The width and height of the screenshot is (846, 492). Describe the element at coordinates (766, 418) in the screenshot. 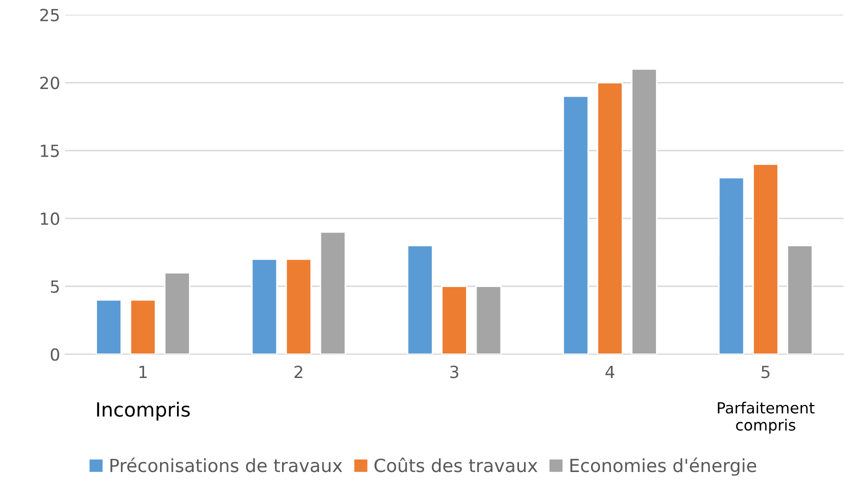

I see `text: Parfaitement compris` at that location.